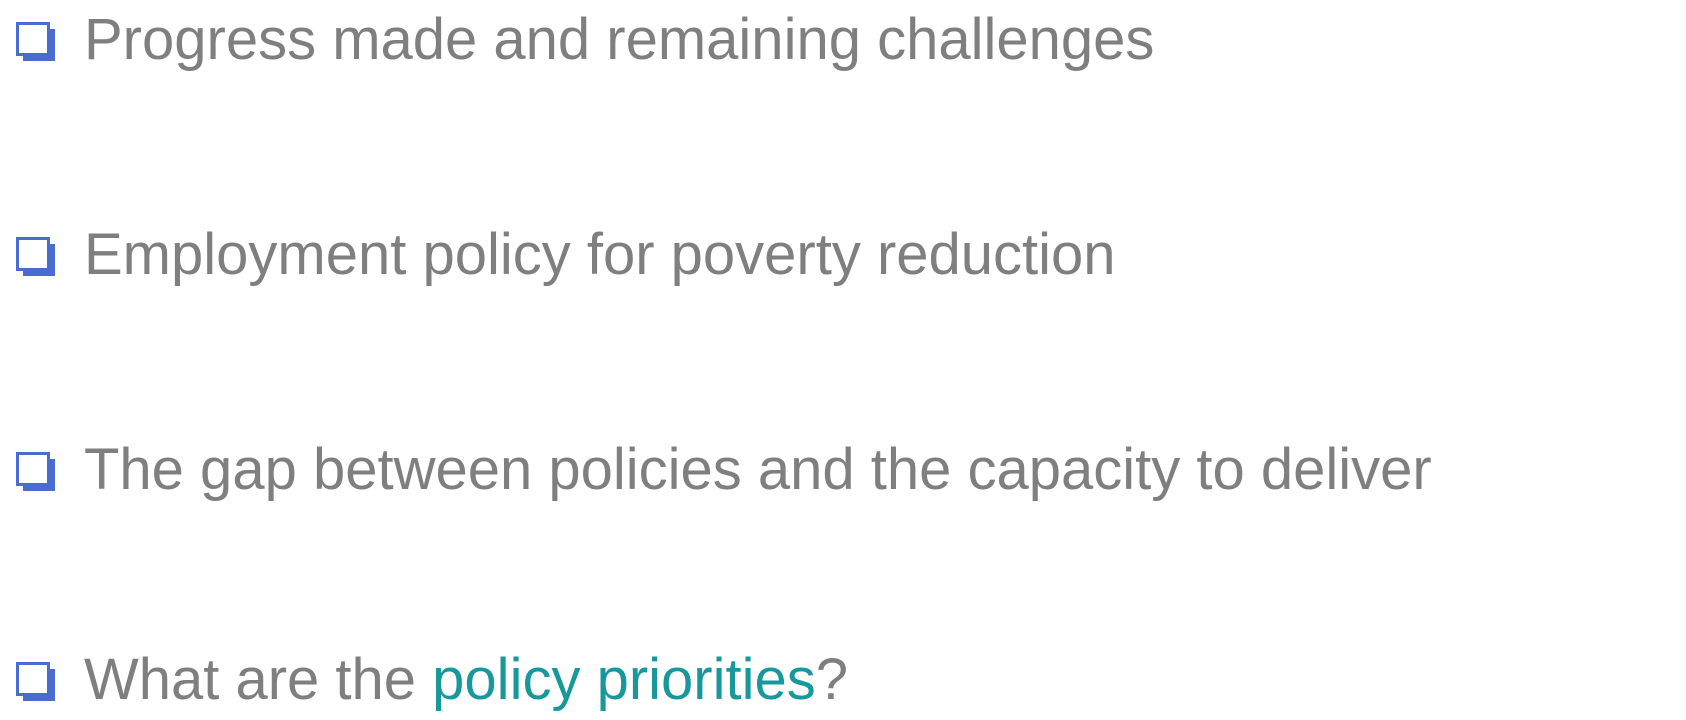 This screenshot has width=1686, height=720. I want to click on text-segment: Progress made and remaining challenges, so click(619, 39).